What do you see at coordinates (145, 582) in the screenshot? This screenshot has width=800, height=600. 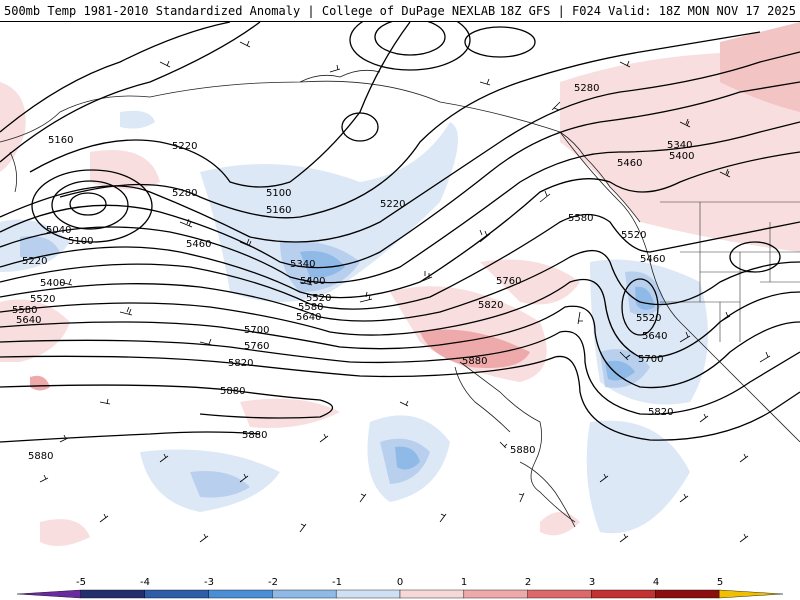 I see `colorbar-tick: -4` at bounding box center [145, 582].